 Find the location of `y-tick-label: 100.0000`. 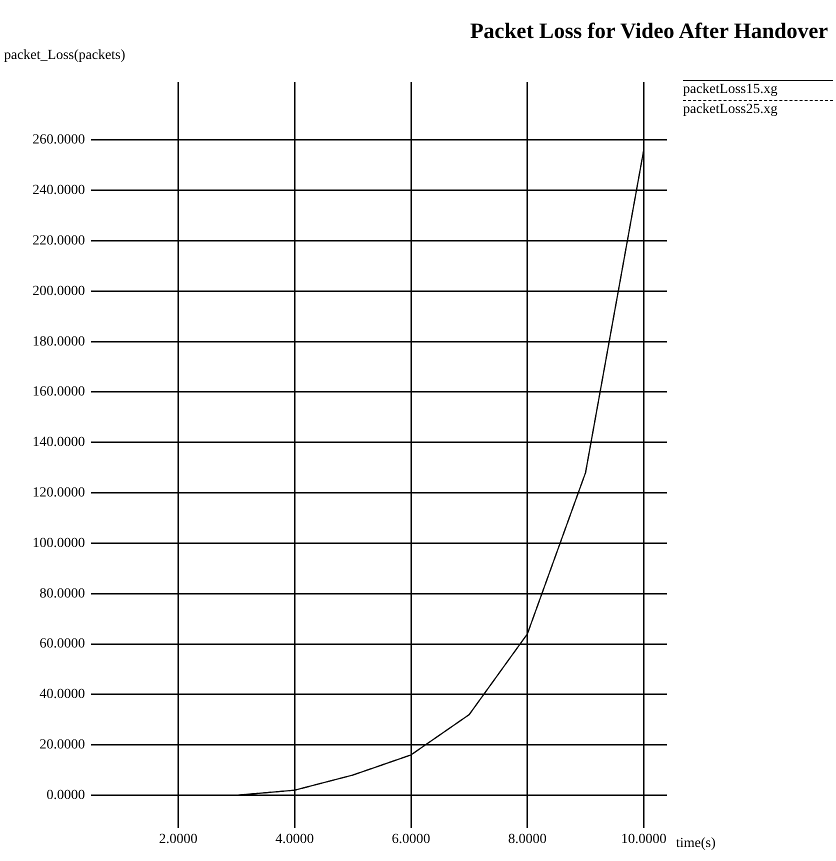

y-tick-label: 100.0000 is located at coordinates (58, 543).